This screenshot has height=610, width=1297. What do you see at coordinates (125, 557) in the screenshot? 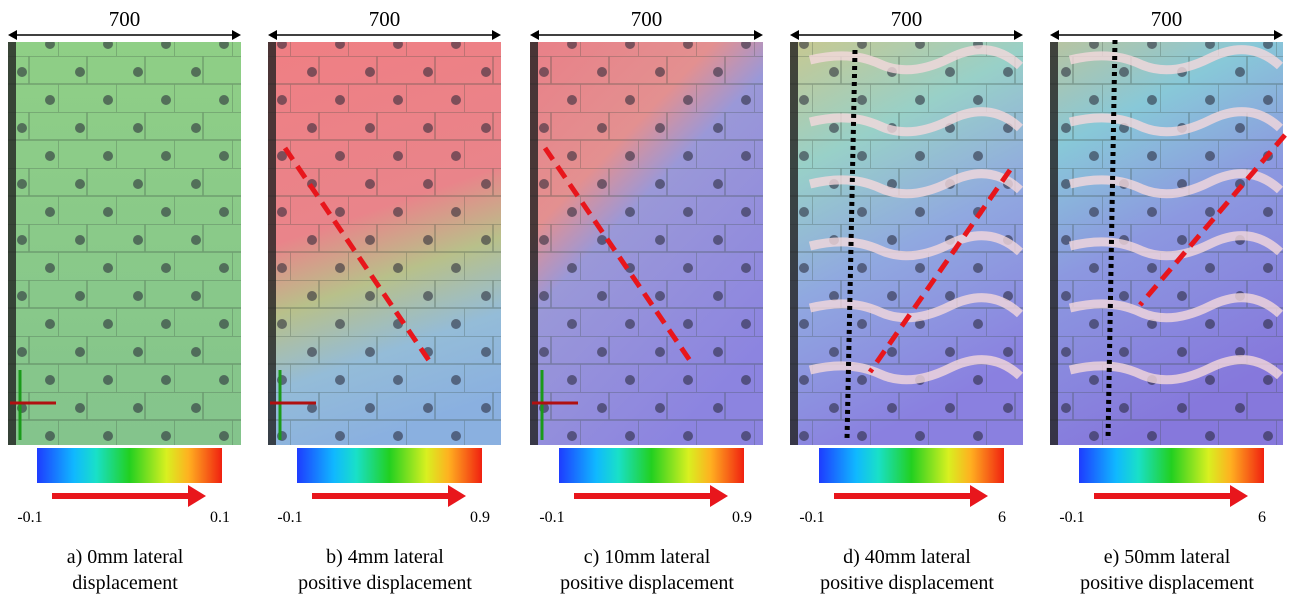
I see `caption-line: a) 0mm lateral` at bounding box center [125, 557].